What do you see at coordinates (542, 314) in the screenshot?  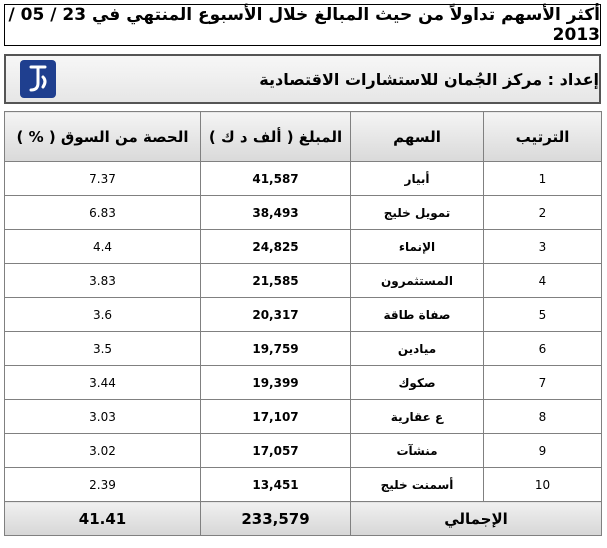 I see `rank-cell: 5` at bounding box center [542, 314].